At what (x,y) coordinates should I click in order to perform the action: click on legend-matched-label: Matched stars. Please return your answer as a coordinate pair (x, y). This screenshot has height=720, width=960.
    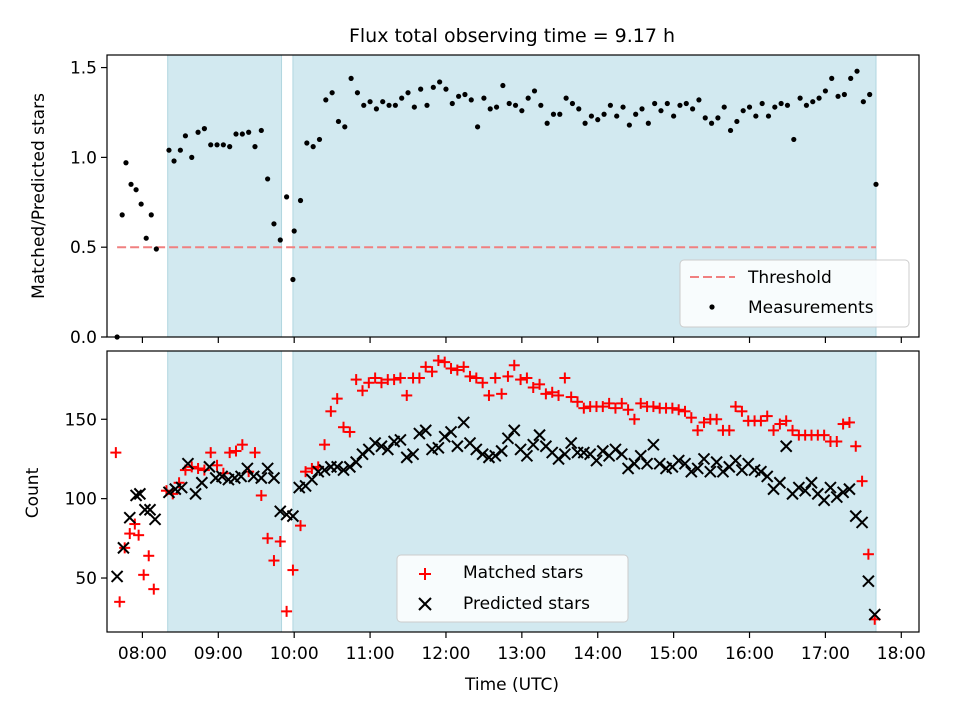
    Looking at the image, I should click on (523, 573).